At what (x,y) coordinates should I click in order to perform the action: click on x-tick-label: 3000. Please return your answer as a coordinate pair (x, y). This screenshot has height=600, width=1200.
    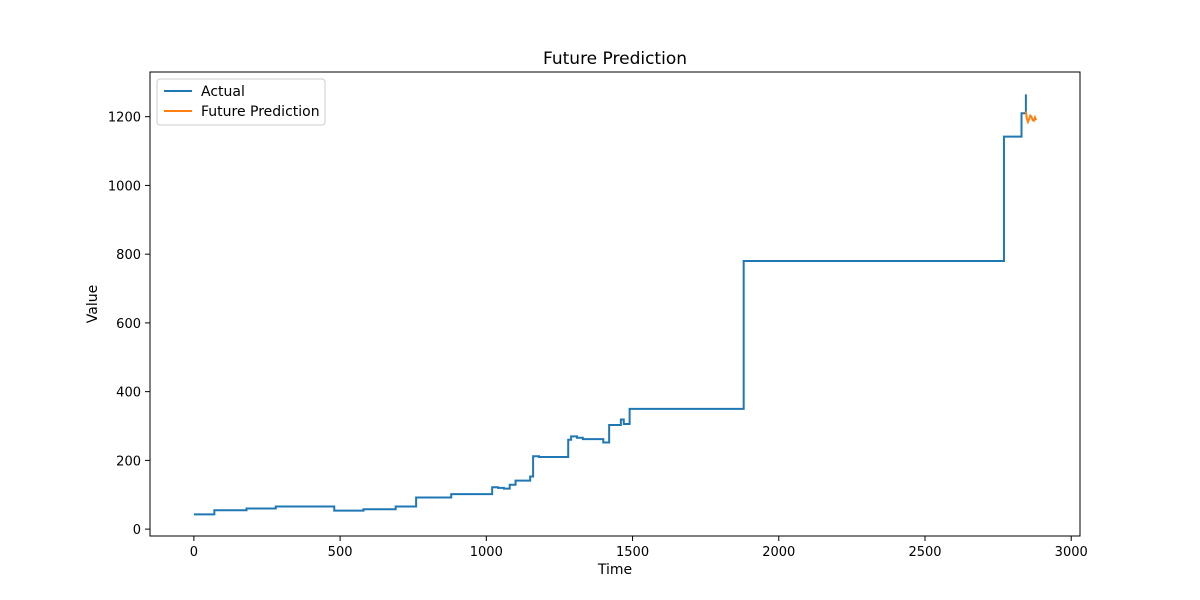
    Looking at the image, I should click on (1071, 552).